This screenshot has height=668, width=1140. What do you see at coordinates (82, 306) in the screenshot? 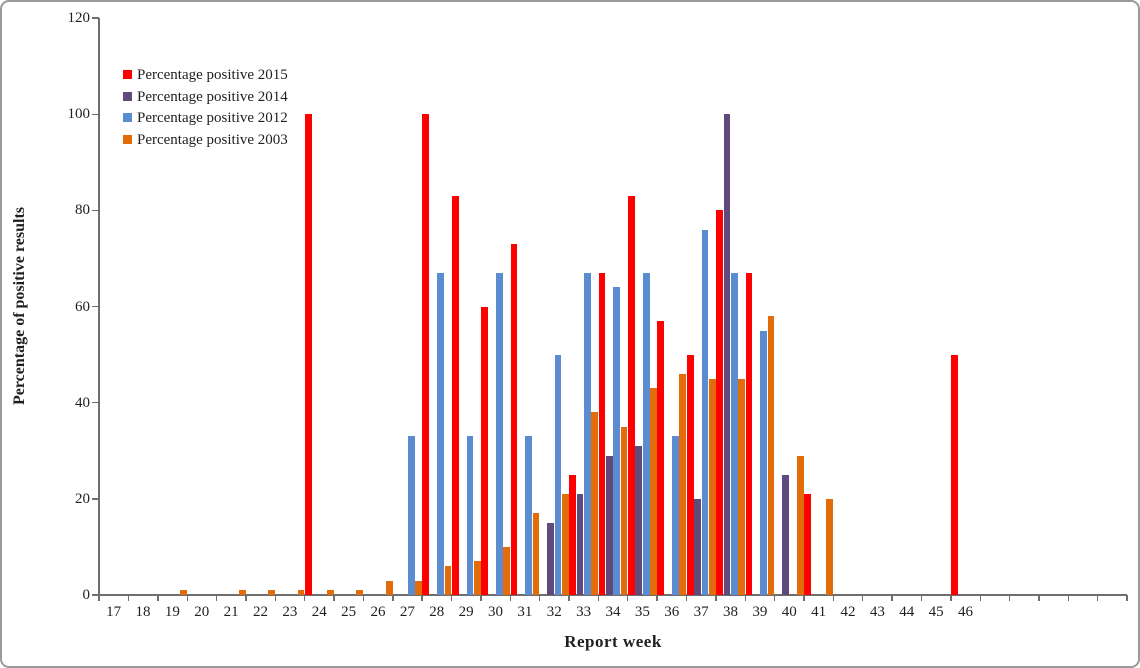
I see `y-tick-label-60: 60` at bounding box center [82, 306].